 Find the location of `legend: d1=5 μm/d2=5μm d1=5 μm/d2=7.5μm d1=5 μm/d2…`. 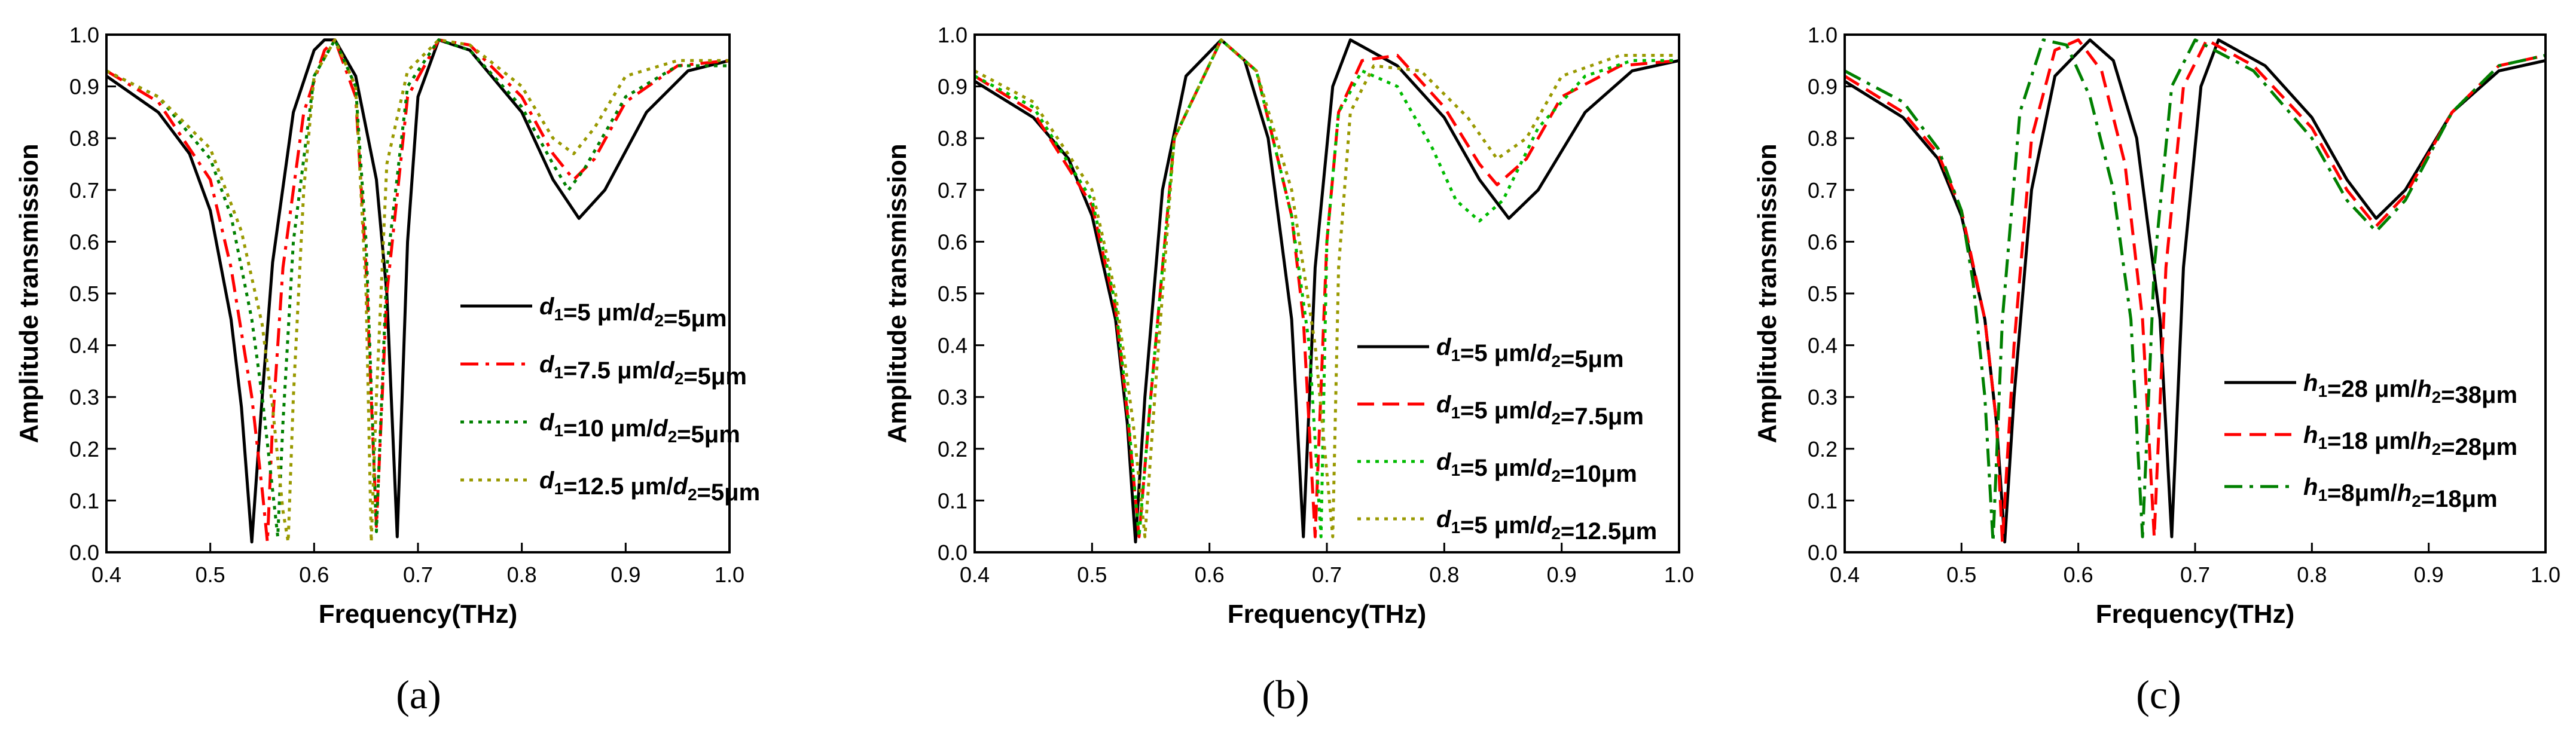

legend: d1=5 μm/d2=5μm d1=5 μm/d2=7.5μm d1=5 μm/d2… is located at coordinates (1507, 440).